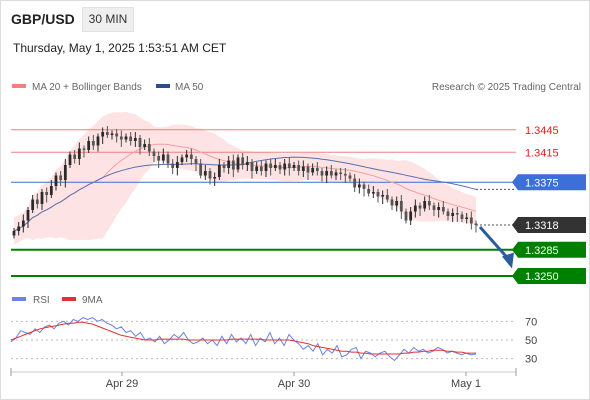 Image resolution: width=590 pixels, height=400 pixels. I want to click on x-tick-label: May 1, so click(466, 384).